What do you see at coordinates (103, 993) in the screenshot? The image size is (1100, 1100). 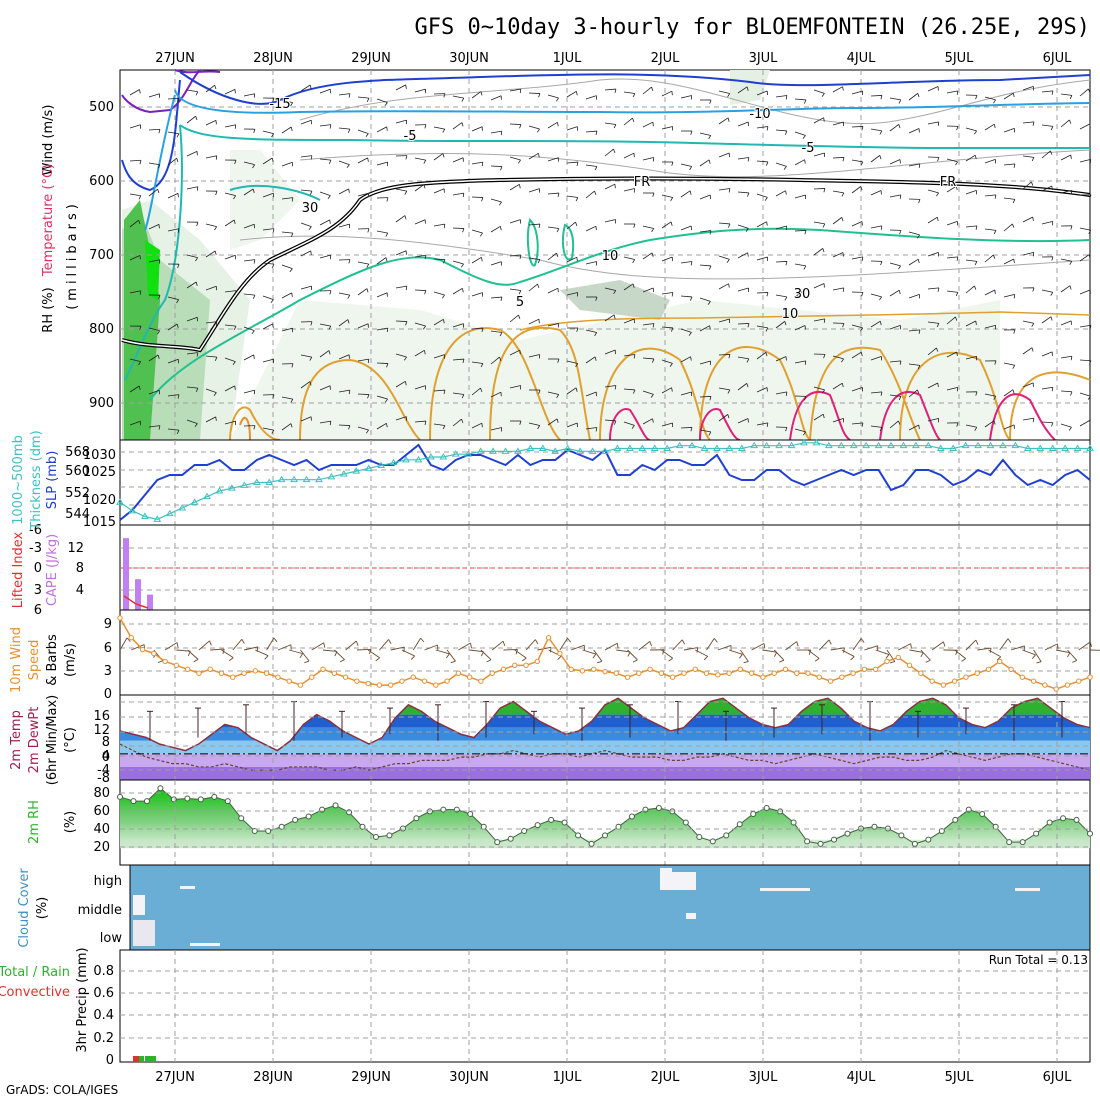 I see `precip-ytick: 0.6` at bounding box center [103, 993].